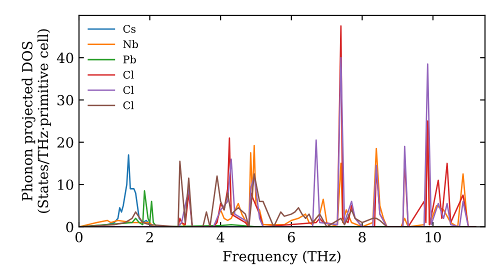 This screenshot has width=500, height=280. Describe the element at coordinates (433, 237) in the screenshot. I see `x-tick-label: 10` at that location.